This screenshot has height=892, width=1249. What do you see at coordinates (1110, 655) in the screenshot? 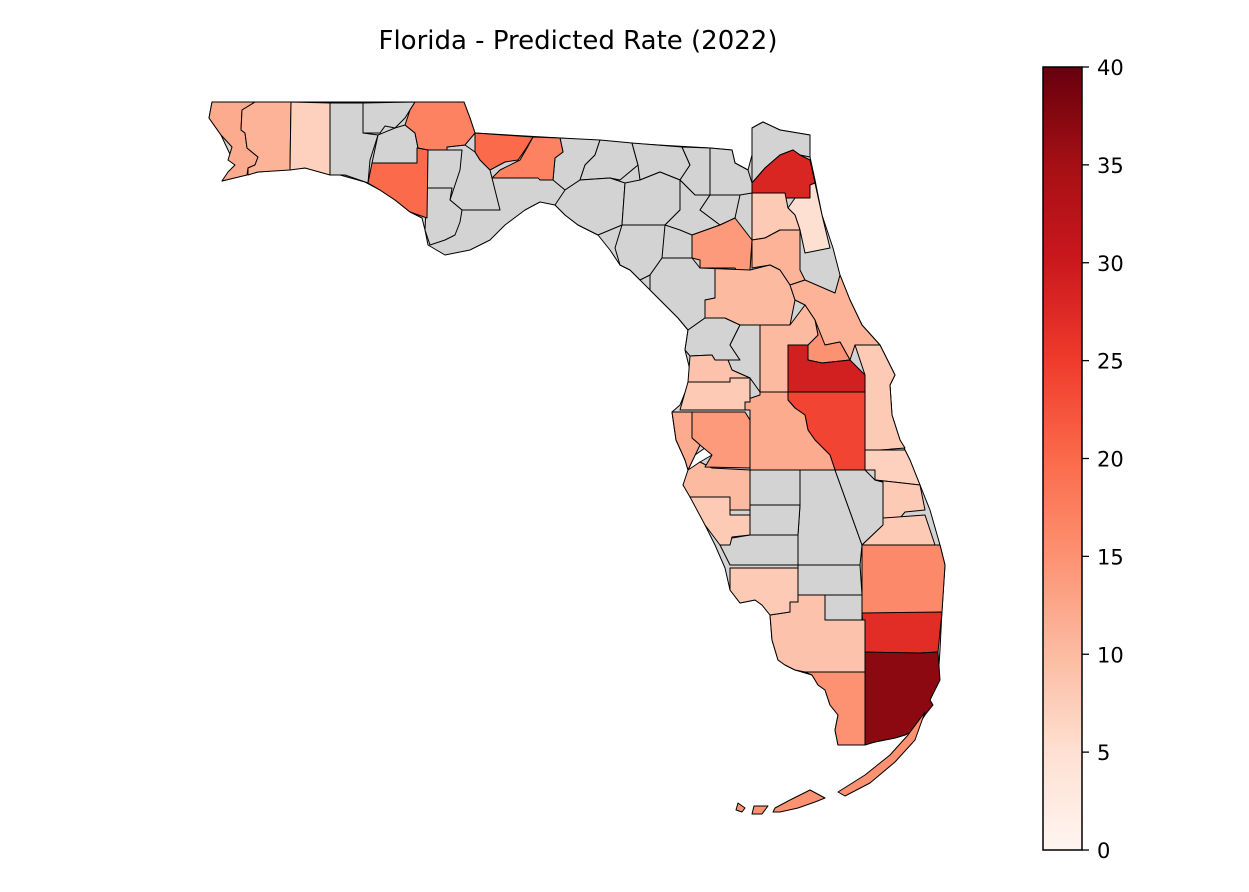
I see `colorbar-tick-label: 10` at bounding box center [1110, 655].